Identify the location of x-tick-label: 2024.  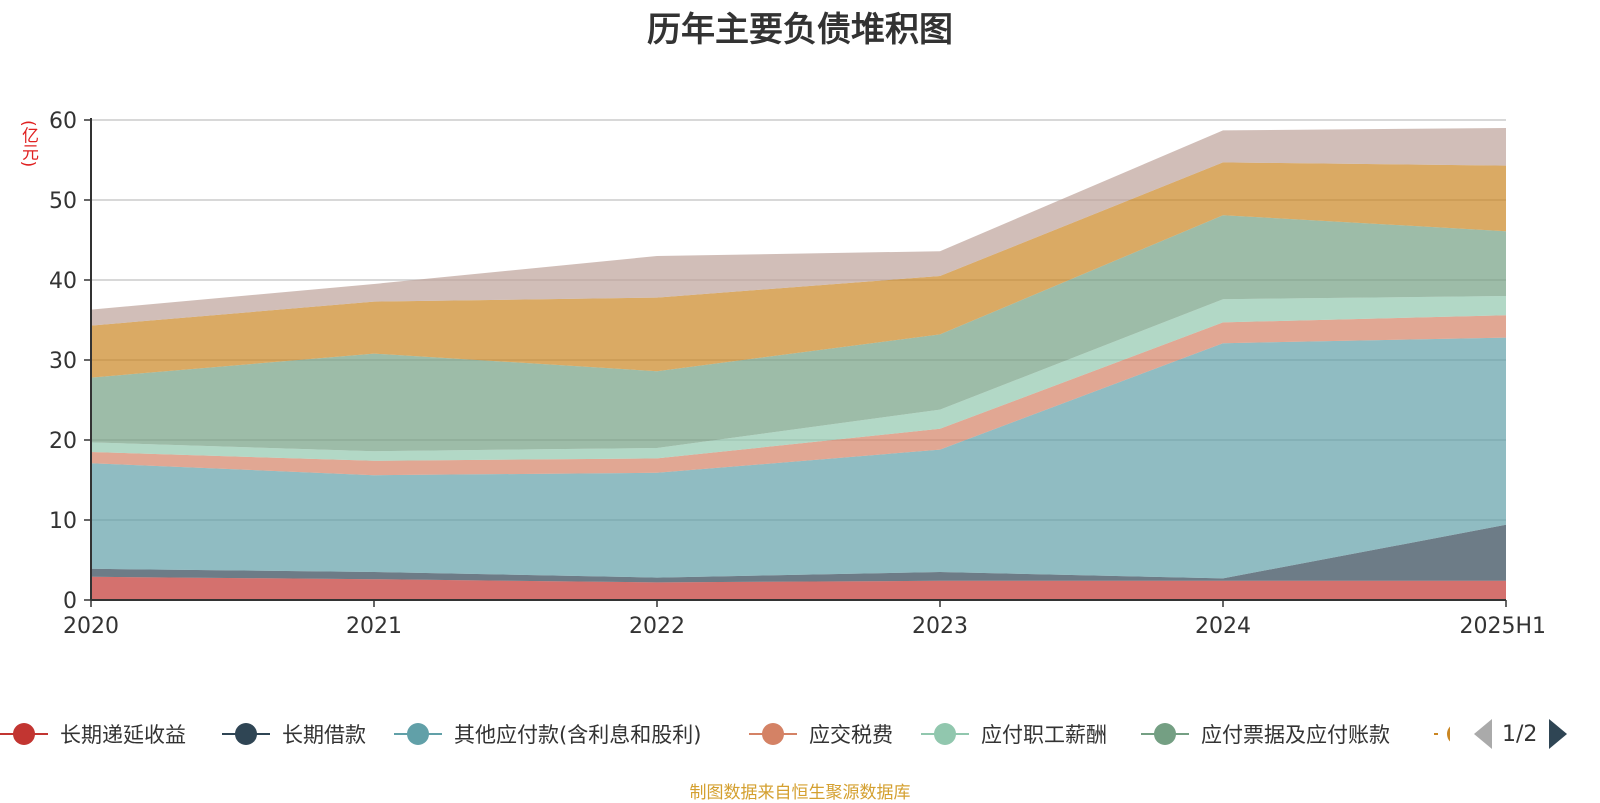
(1223, 626).